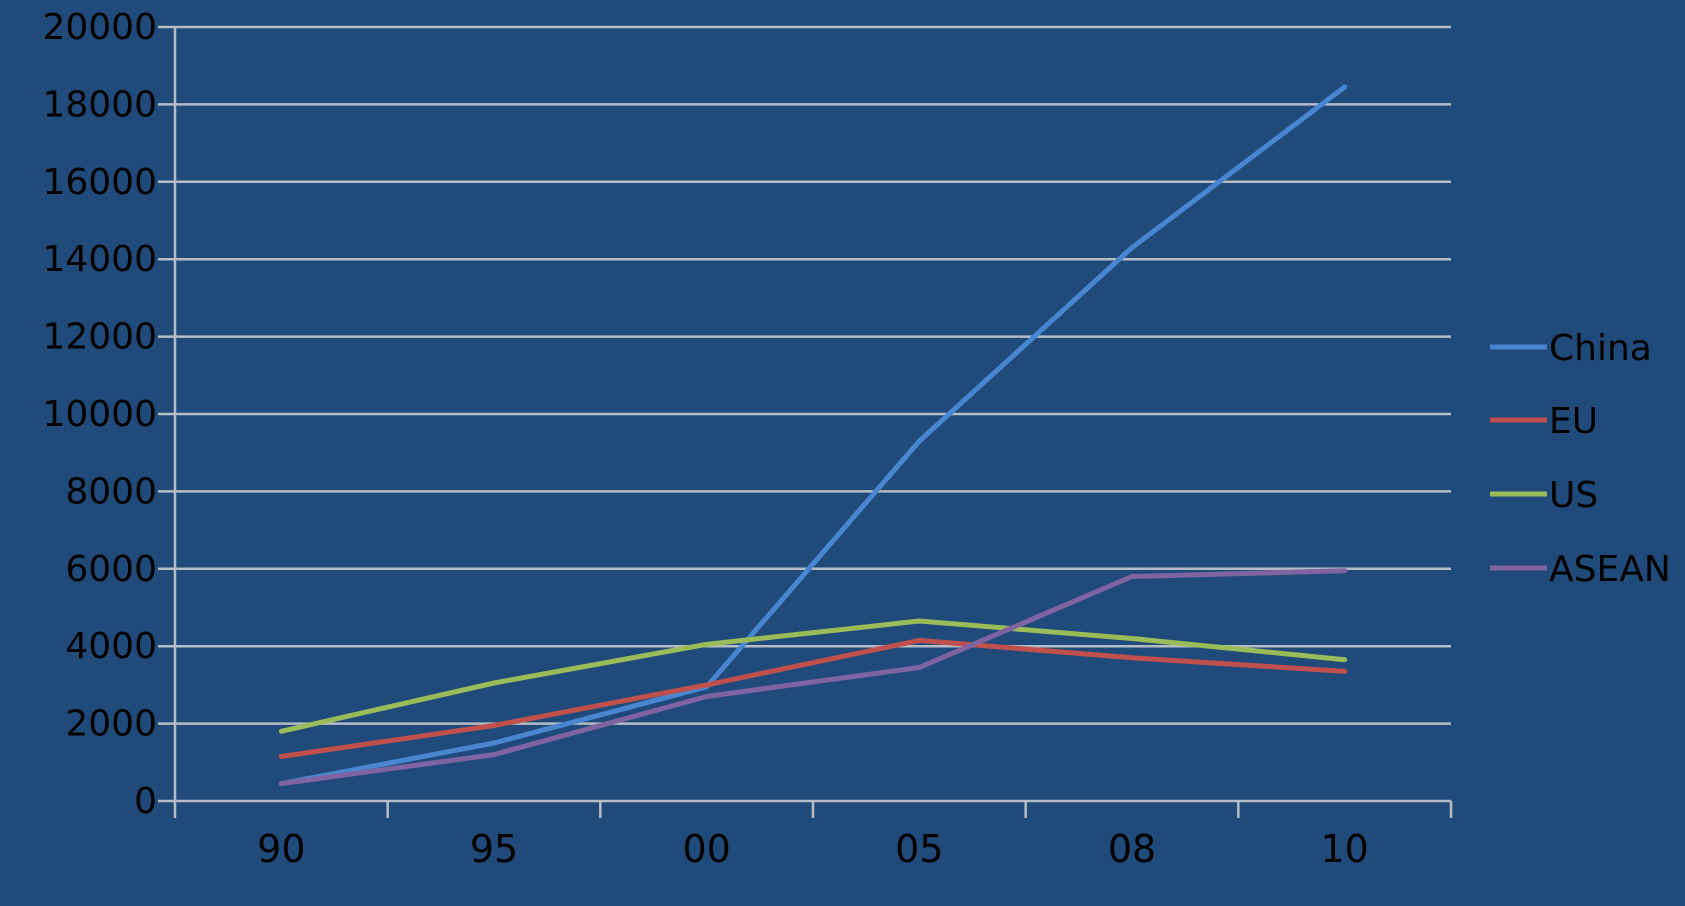 This screenshot has height=906, width=1685. I want to click on series-line-eu, so click(813, 698).